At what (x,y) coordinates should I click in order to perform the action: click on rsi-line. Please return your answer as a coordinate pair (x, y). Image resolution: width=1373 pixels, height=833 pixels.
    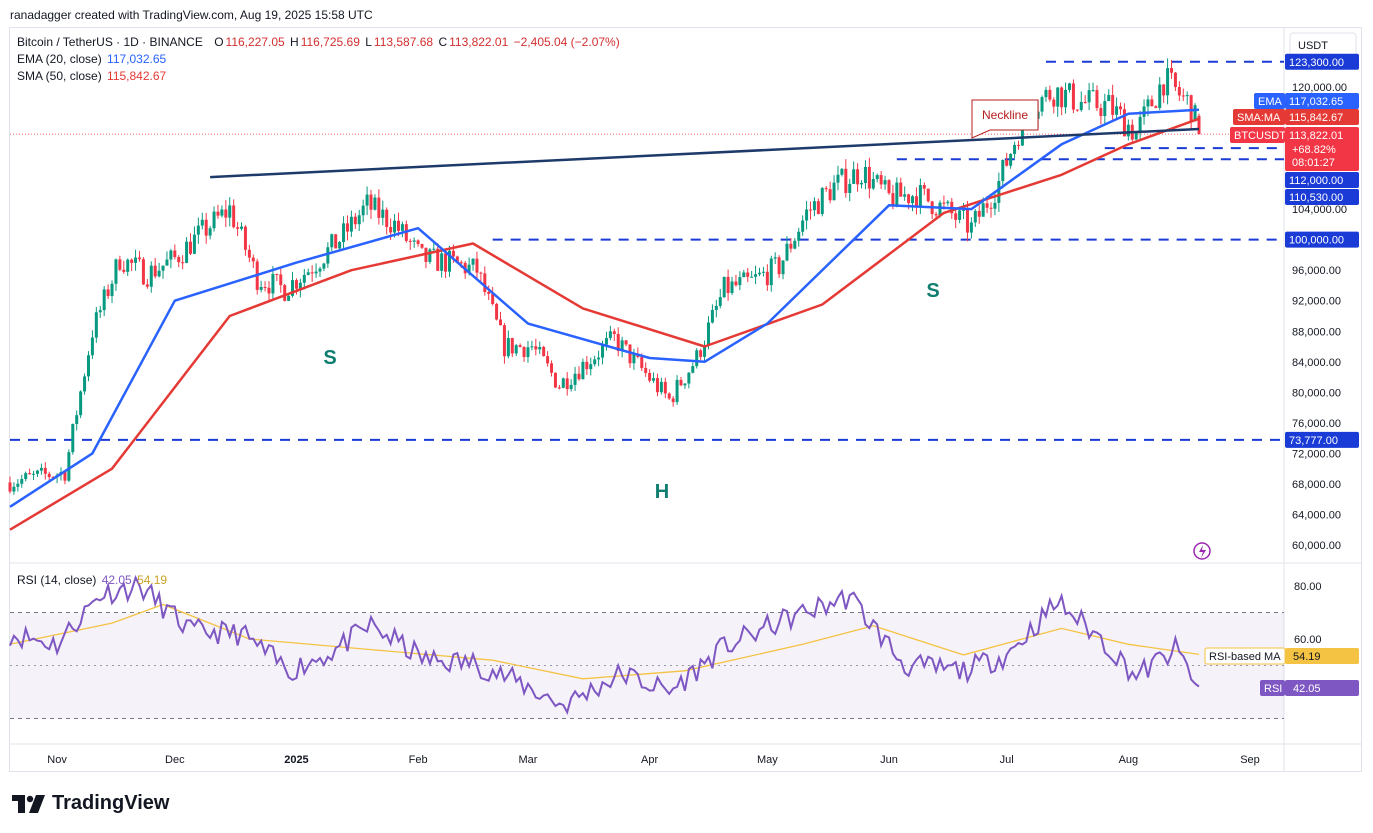
    Looking at the image, I should click on (604, 644).